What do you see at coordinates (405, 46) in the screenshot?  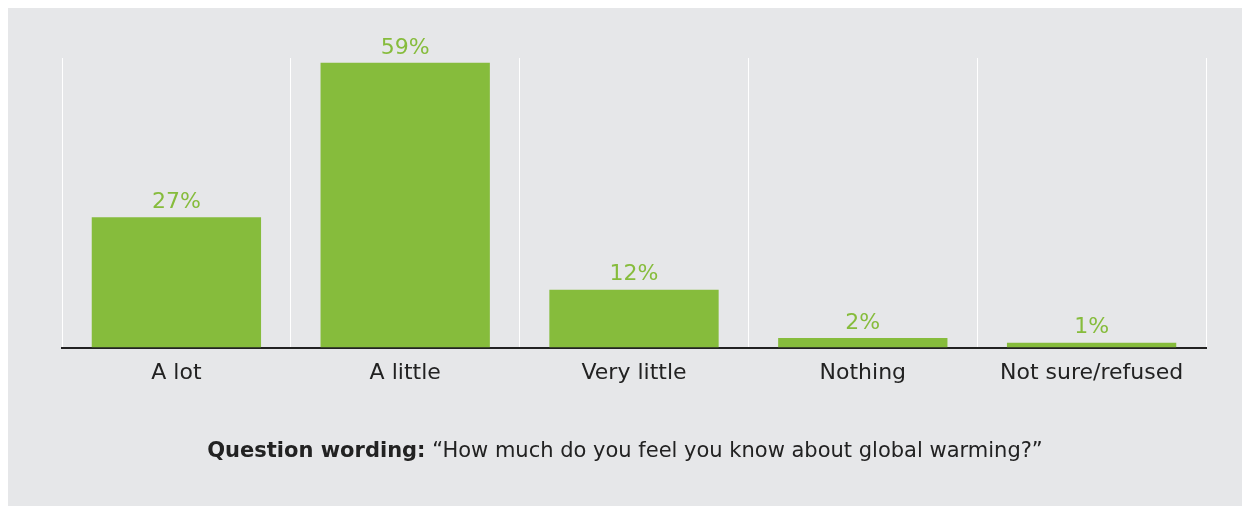 I see `data-label: 59%` at bounding box center [405, 46].